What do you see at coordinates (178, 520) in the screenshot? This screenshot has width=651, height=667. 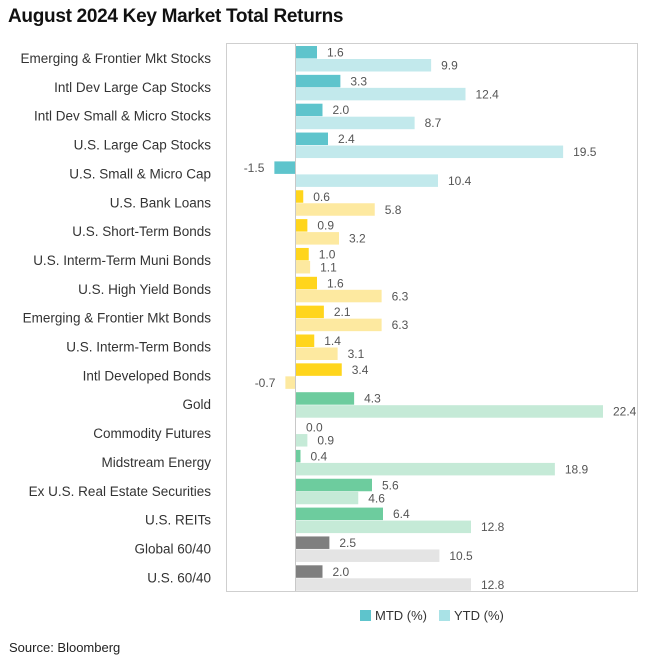 I see `category-label: U.S. REITs` at bounding box center [178, 520].